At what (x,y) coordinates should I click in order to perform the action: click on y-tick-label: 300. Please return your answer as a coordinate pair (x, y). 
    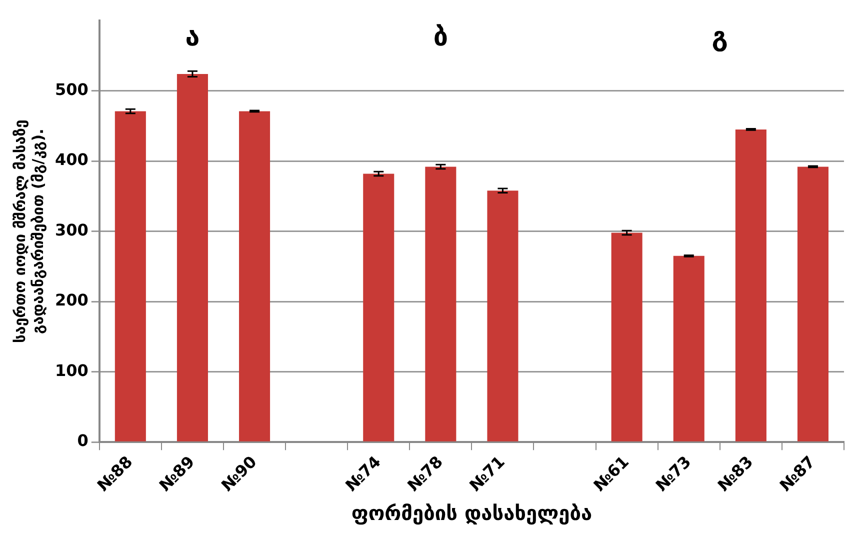
    Looking at the image, I should click on (71, 230).